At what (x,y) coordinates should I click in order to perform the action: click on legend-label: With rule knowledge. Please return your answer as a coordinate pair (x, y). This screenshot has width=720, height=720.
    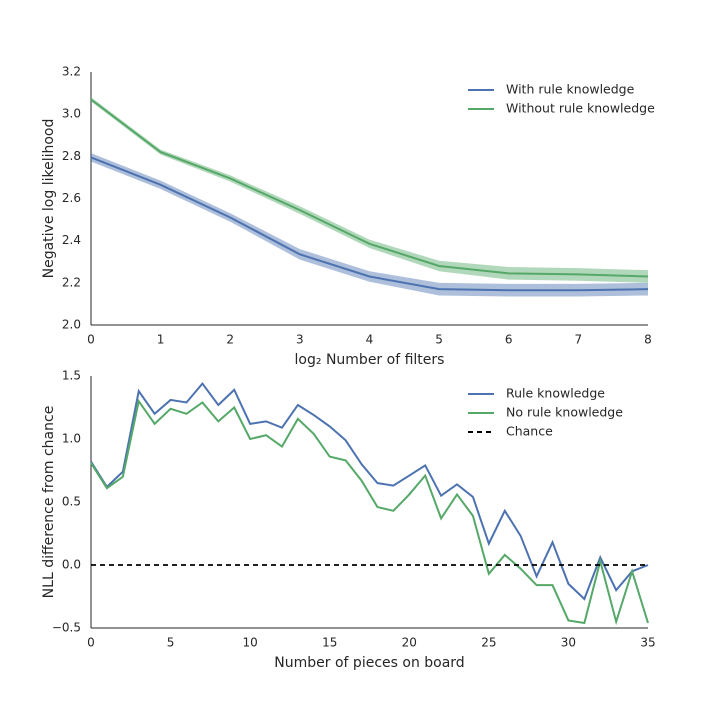
    Looking at the image, I should click on (570, 89).